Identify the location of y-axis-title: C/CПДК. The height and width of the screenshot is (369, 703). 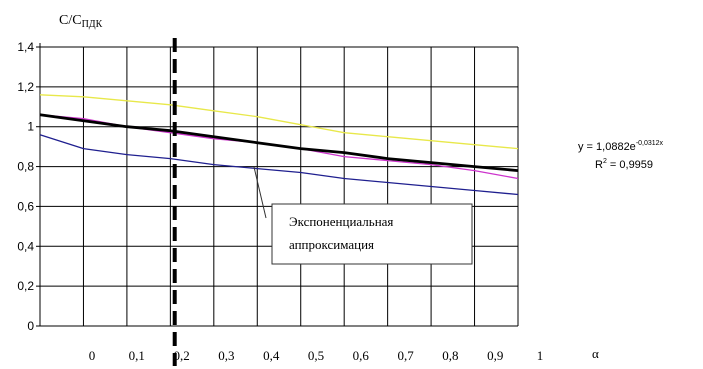
(81, 21).